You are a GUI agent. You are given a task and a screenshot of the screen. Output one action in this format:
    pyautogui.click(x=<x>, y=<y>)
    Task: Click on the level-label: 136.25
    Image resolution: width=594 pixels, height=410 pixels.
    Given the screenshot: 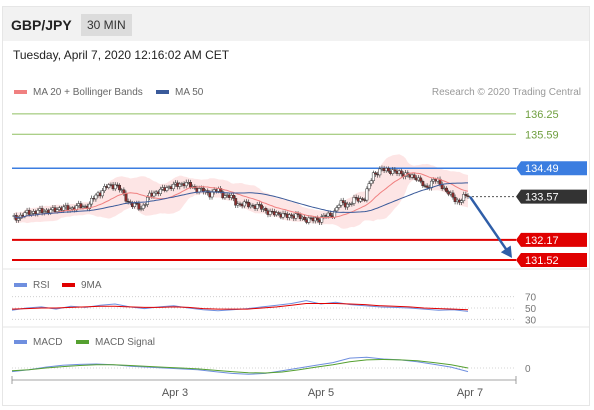 What is the action you would take?
    pyautogui.click(x=542, y=115)
    